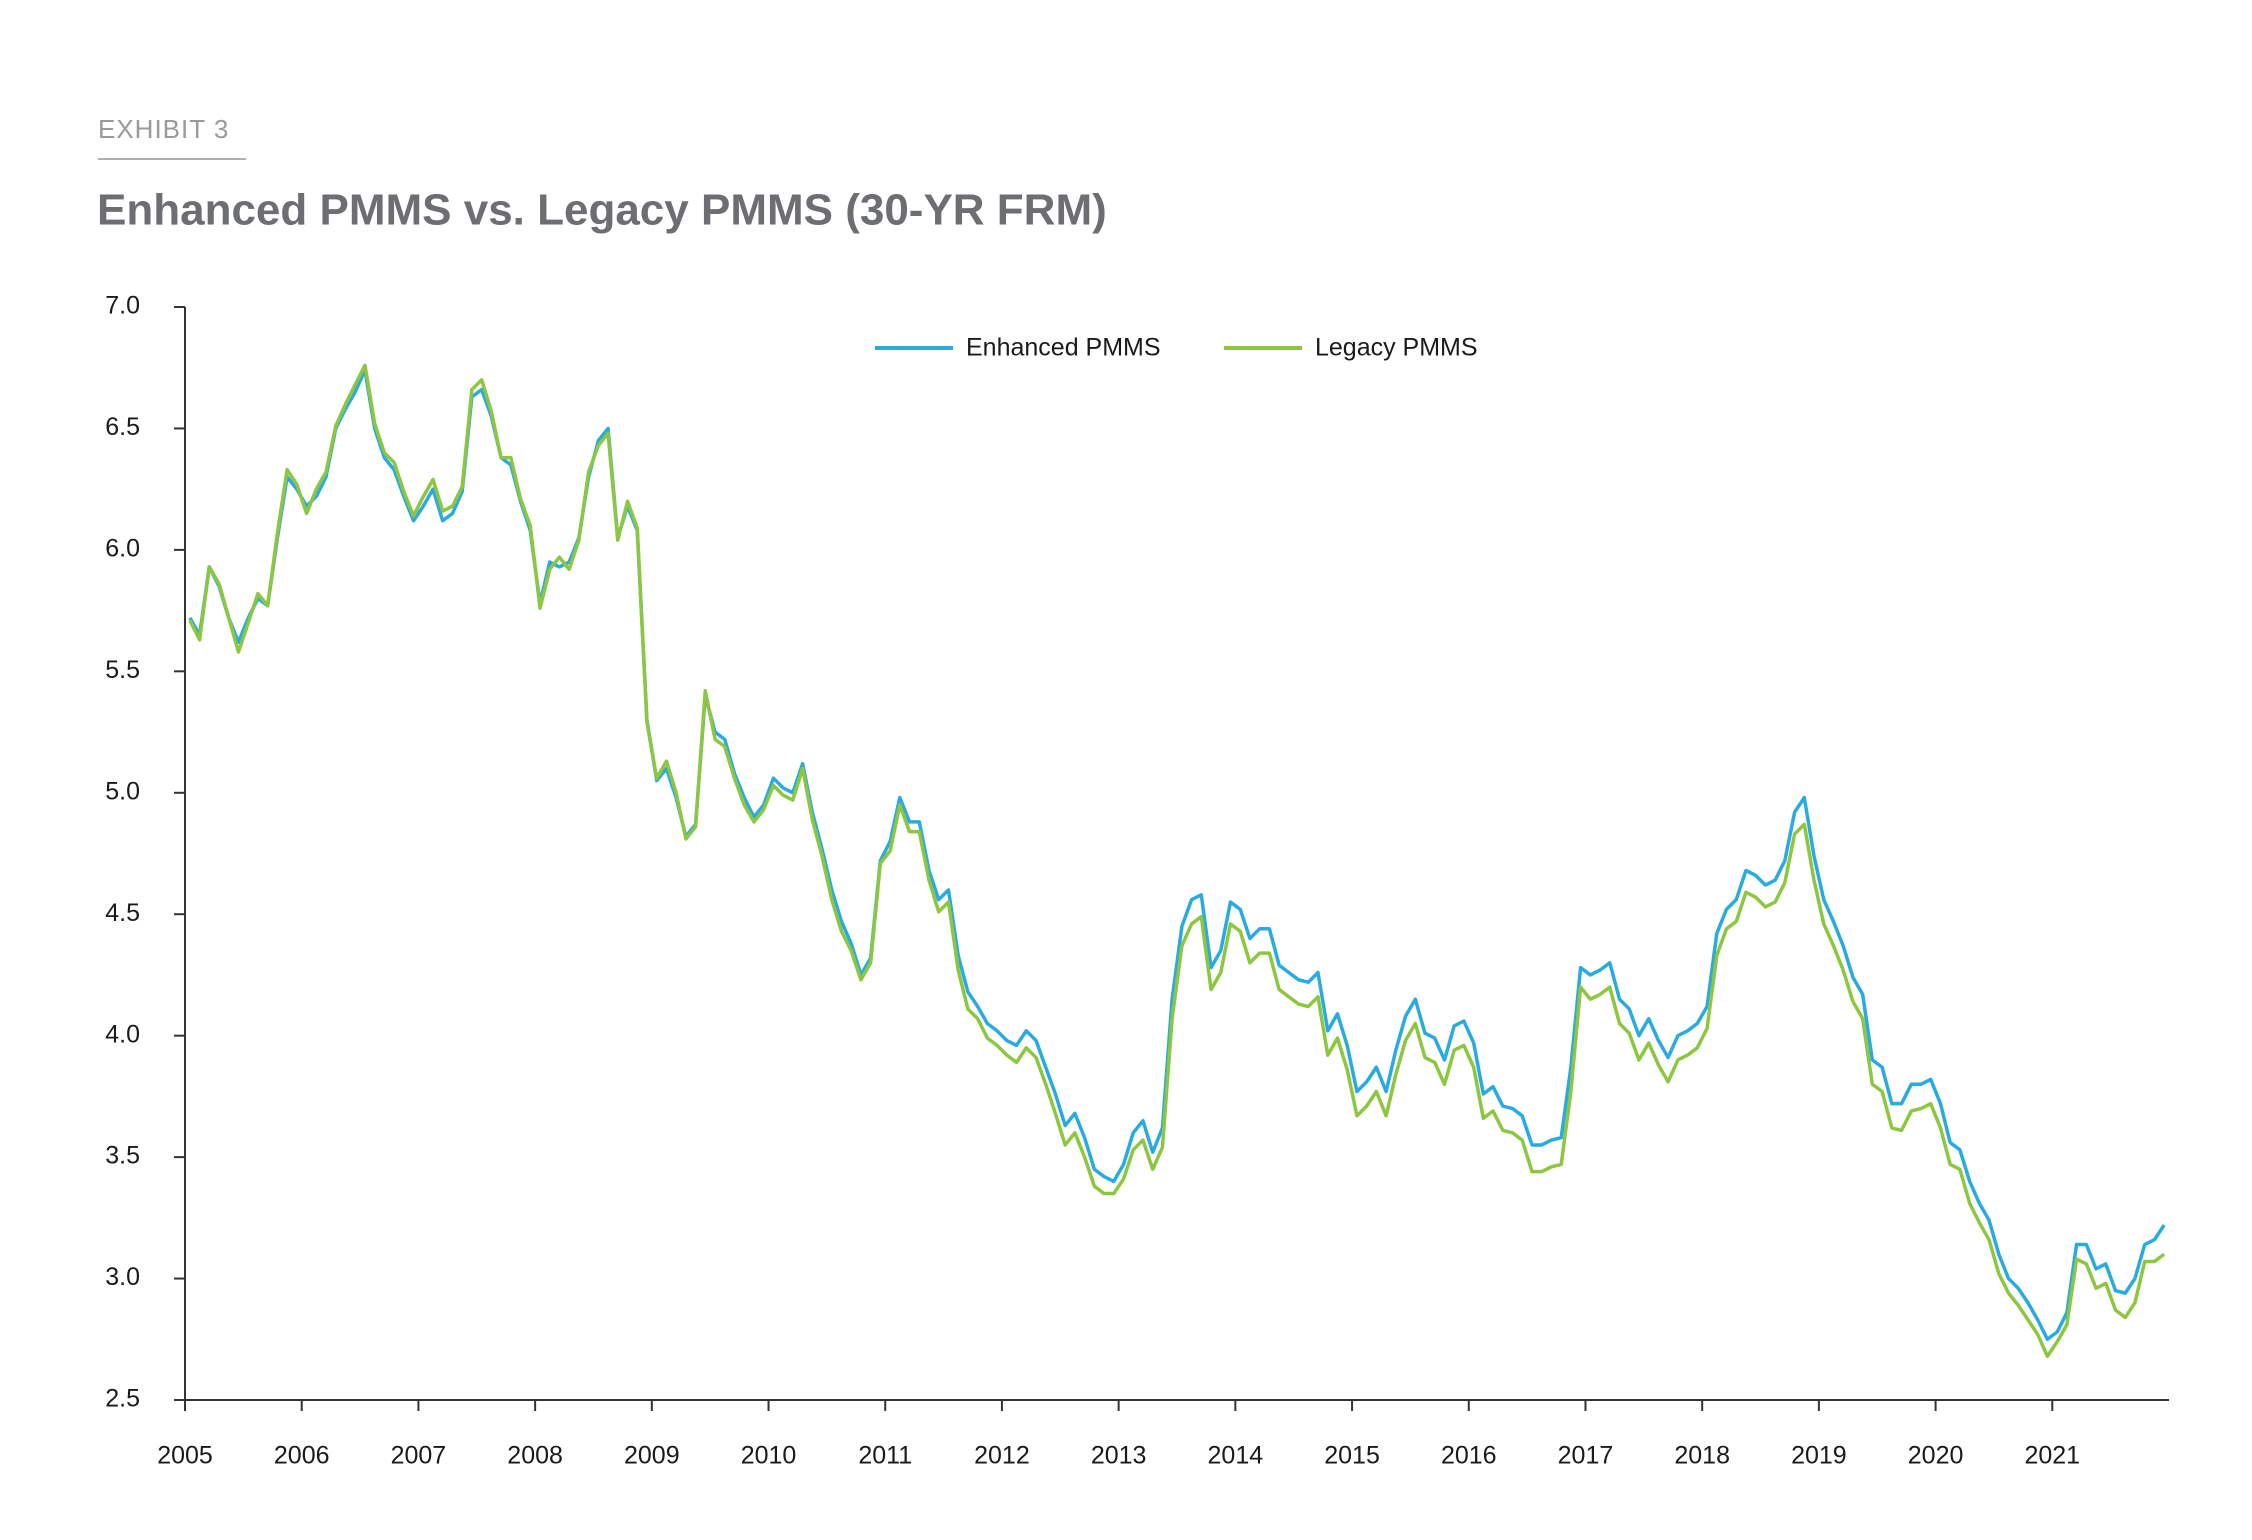 The height and width of the screenshot is (1540, 2252). I want to click on y-tick-label: 5.0, so click(122, 791).